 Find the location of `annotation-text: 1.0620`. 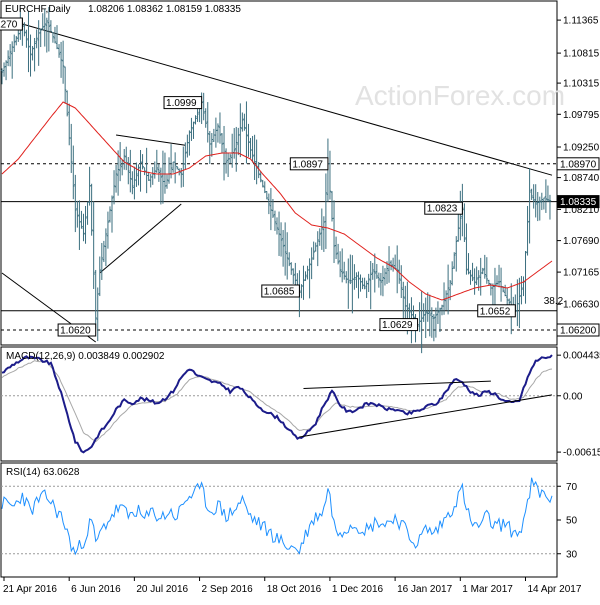

annotation-text: 1.0620 is located at coordinates (75, 331).